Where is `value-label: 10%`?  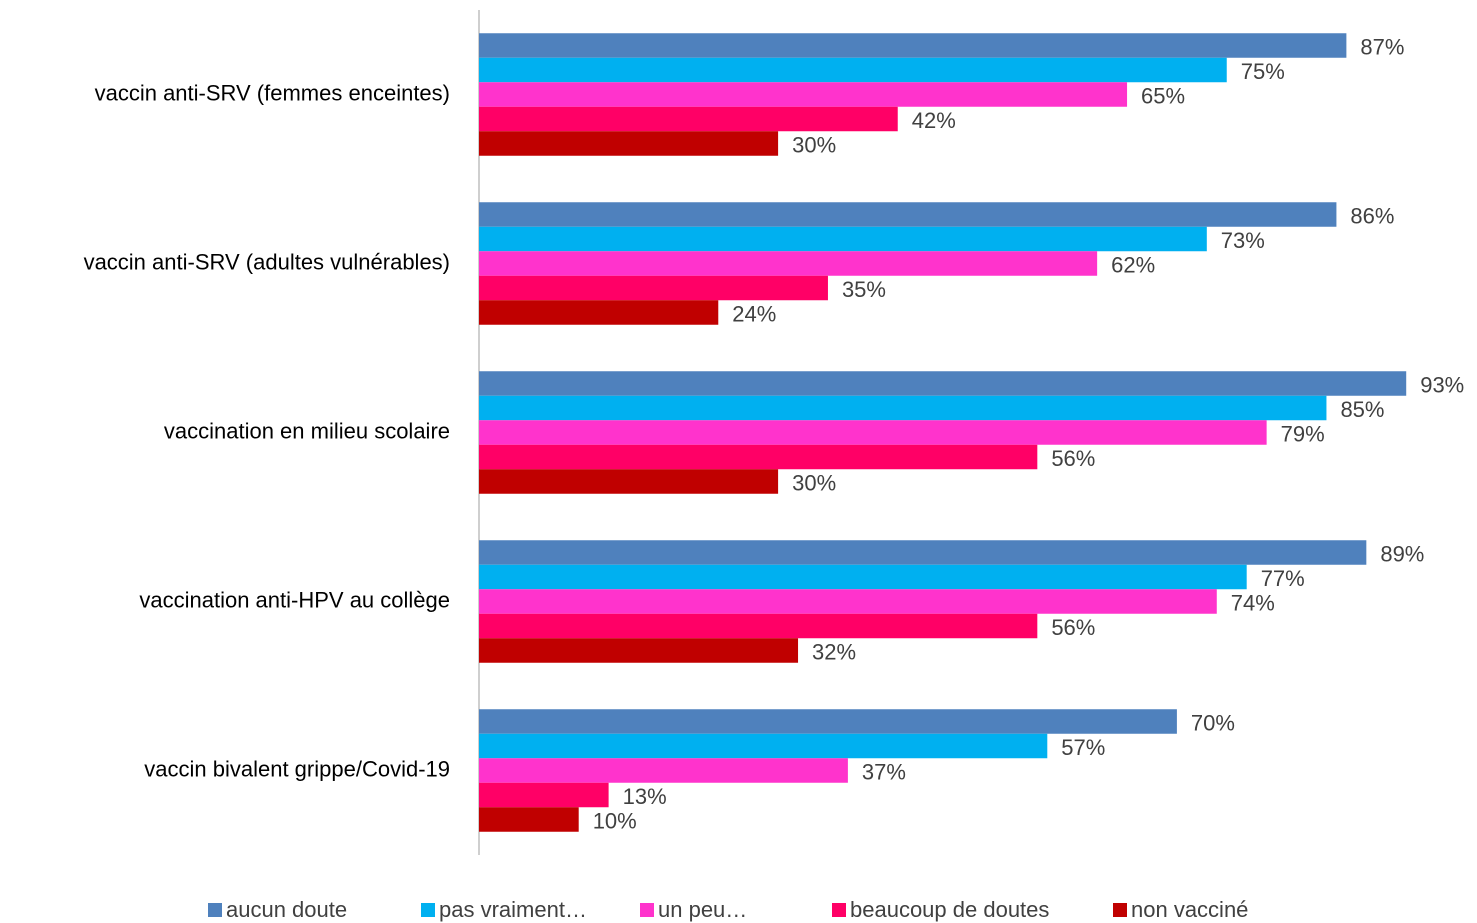 value-label: 10% is located at coordinates (615, 820).